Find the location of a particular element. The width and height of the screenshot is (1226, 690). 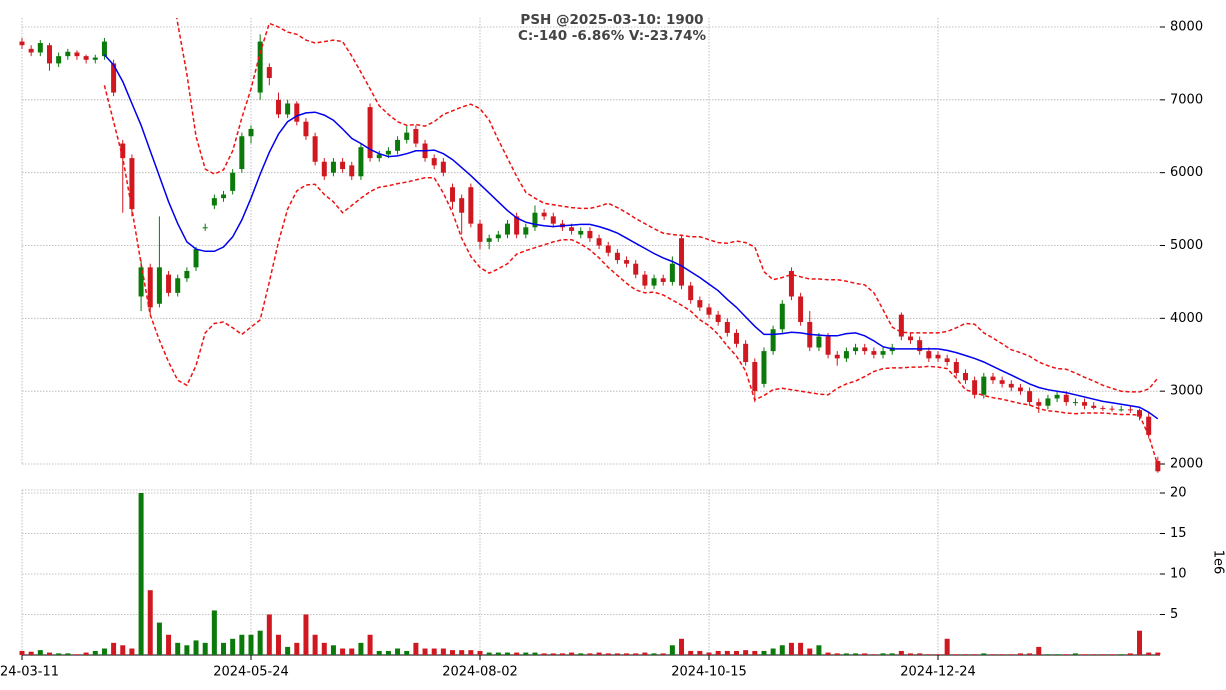

y-tick-label: 2000 is located at coordinates (1186, 464).